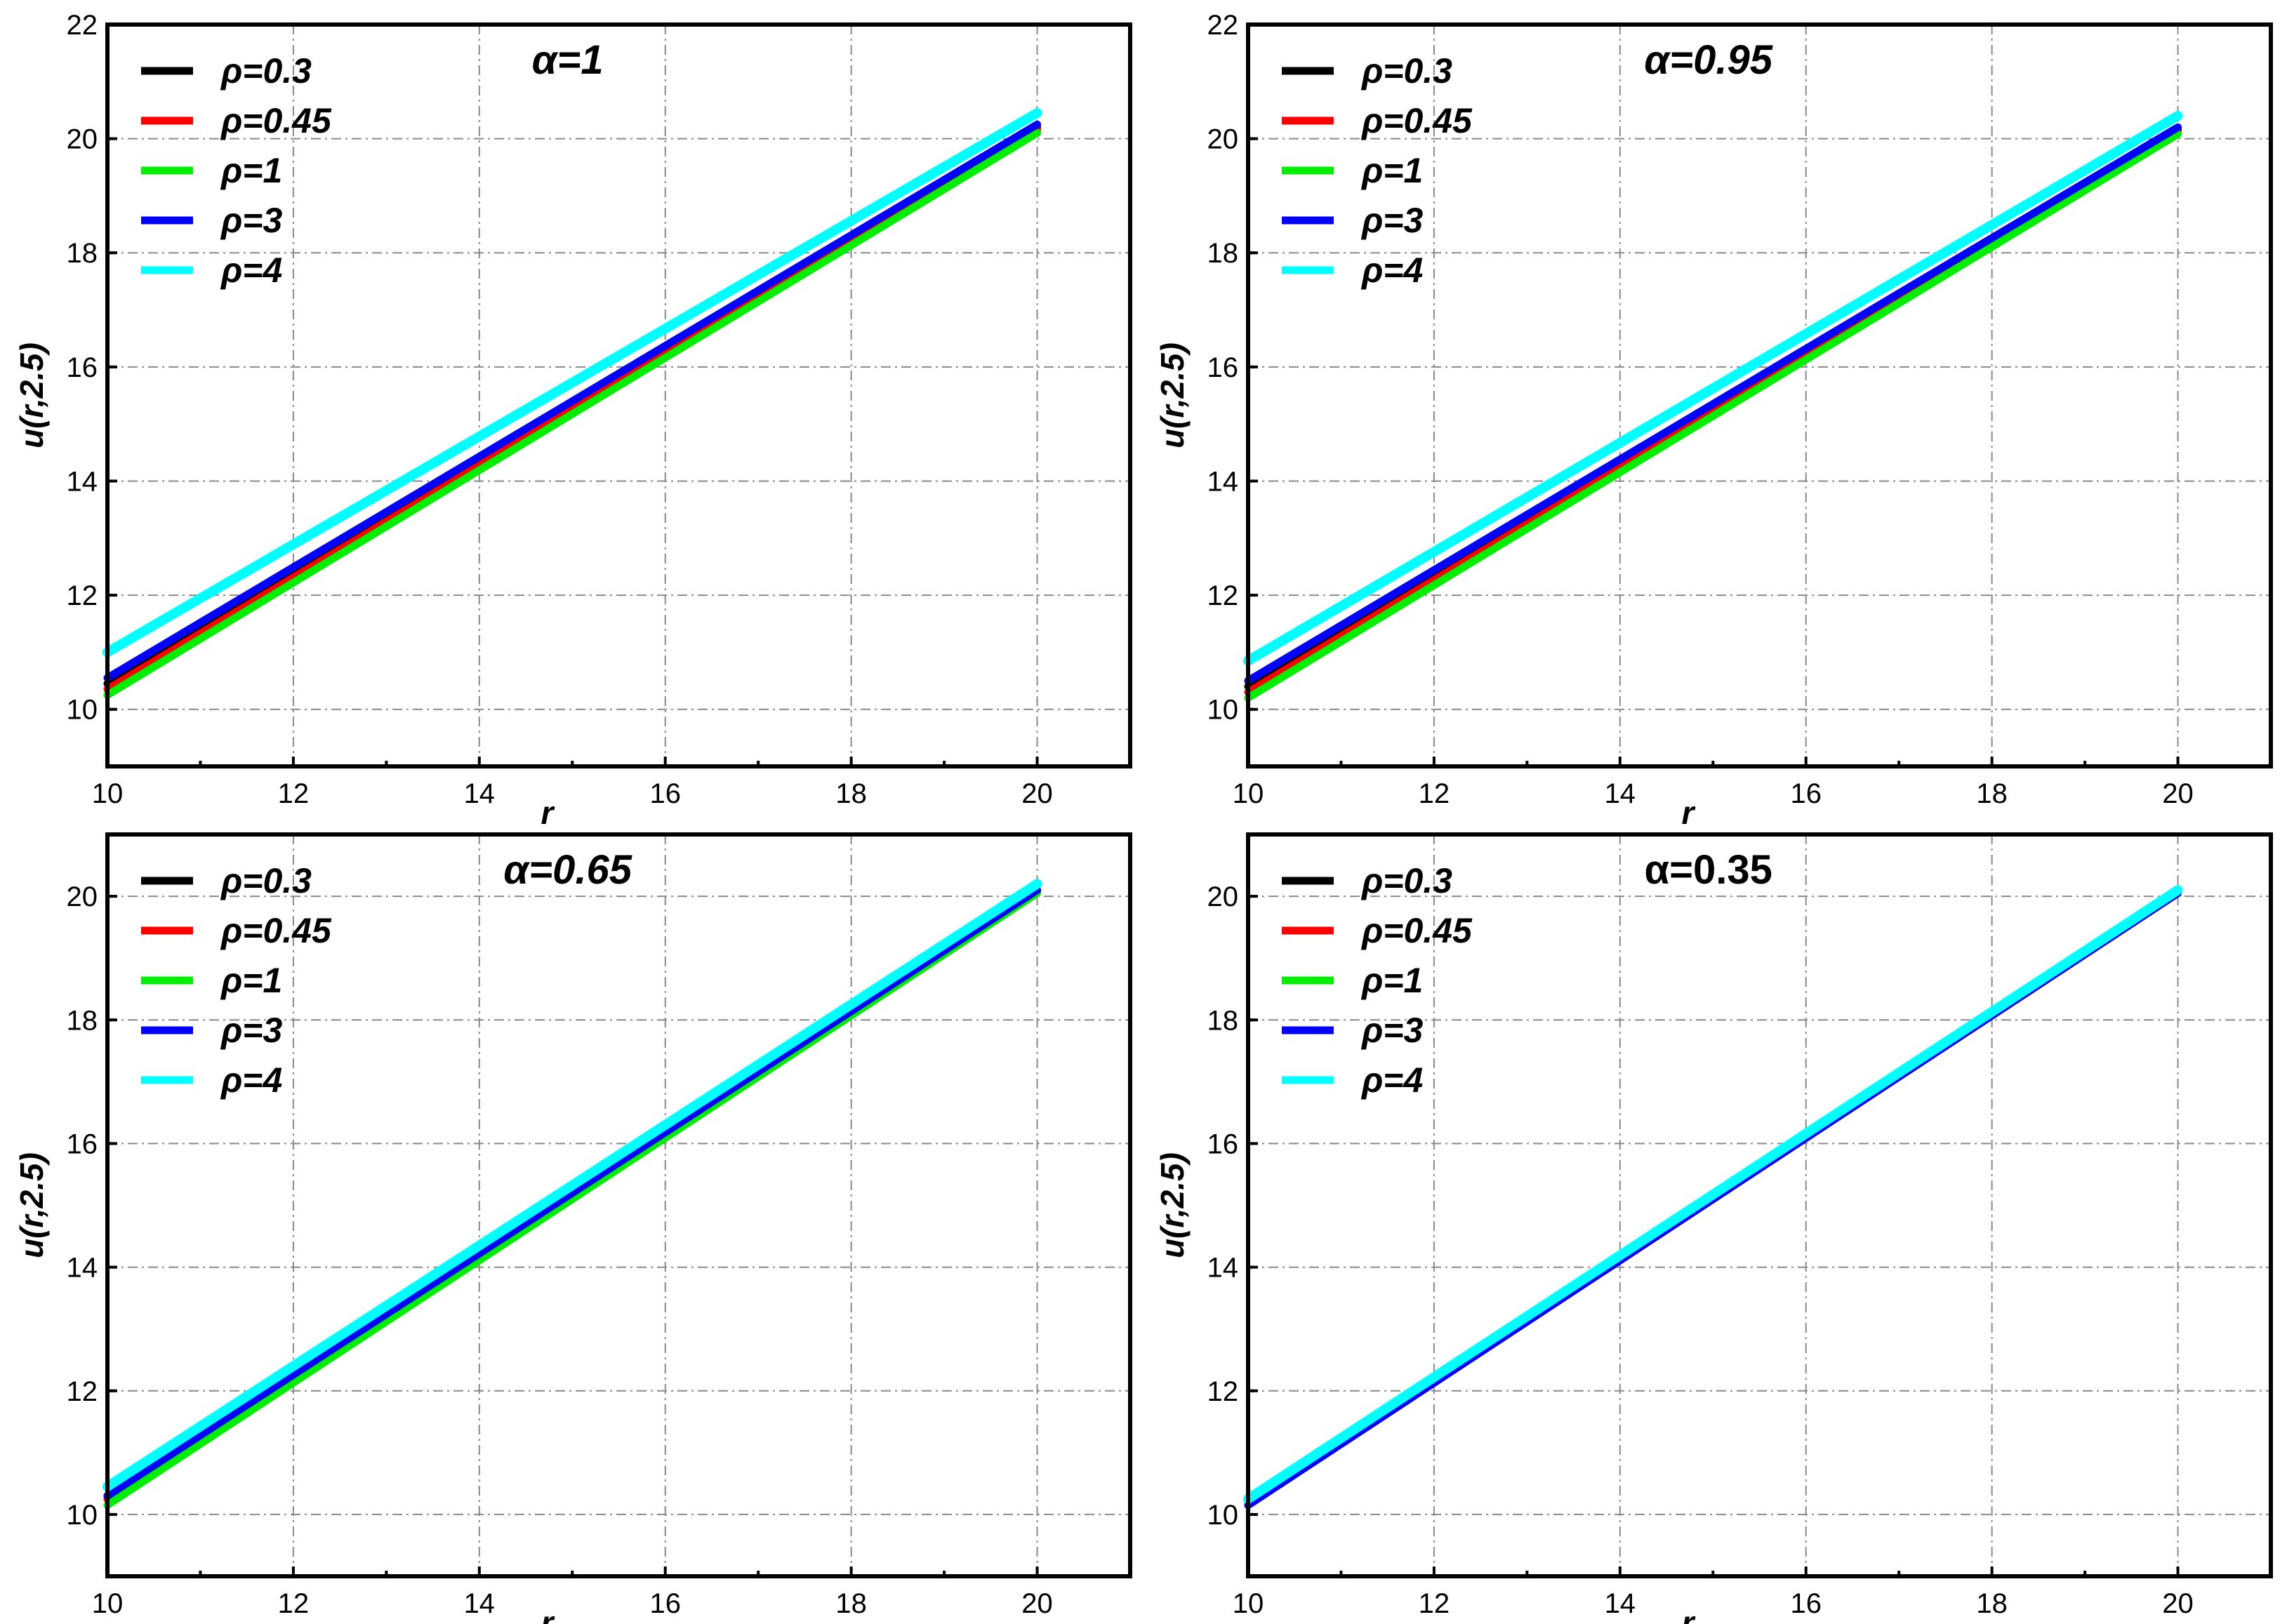 This screenshot has height=1624, width=2287. I want to click on y-axis: 10 12 14 16 18 20 22, so click(1232, 368).